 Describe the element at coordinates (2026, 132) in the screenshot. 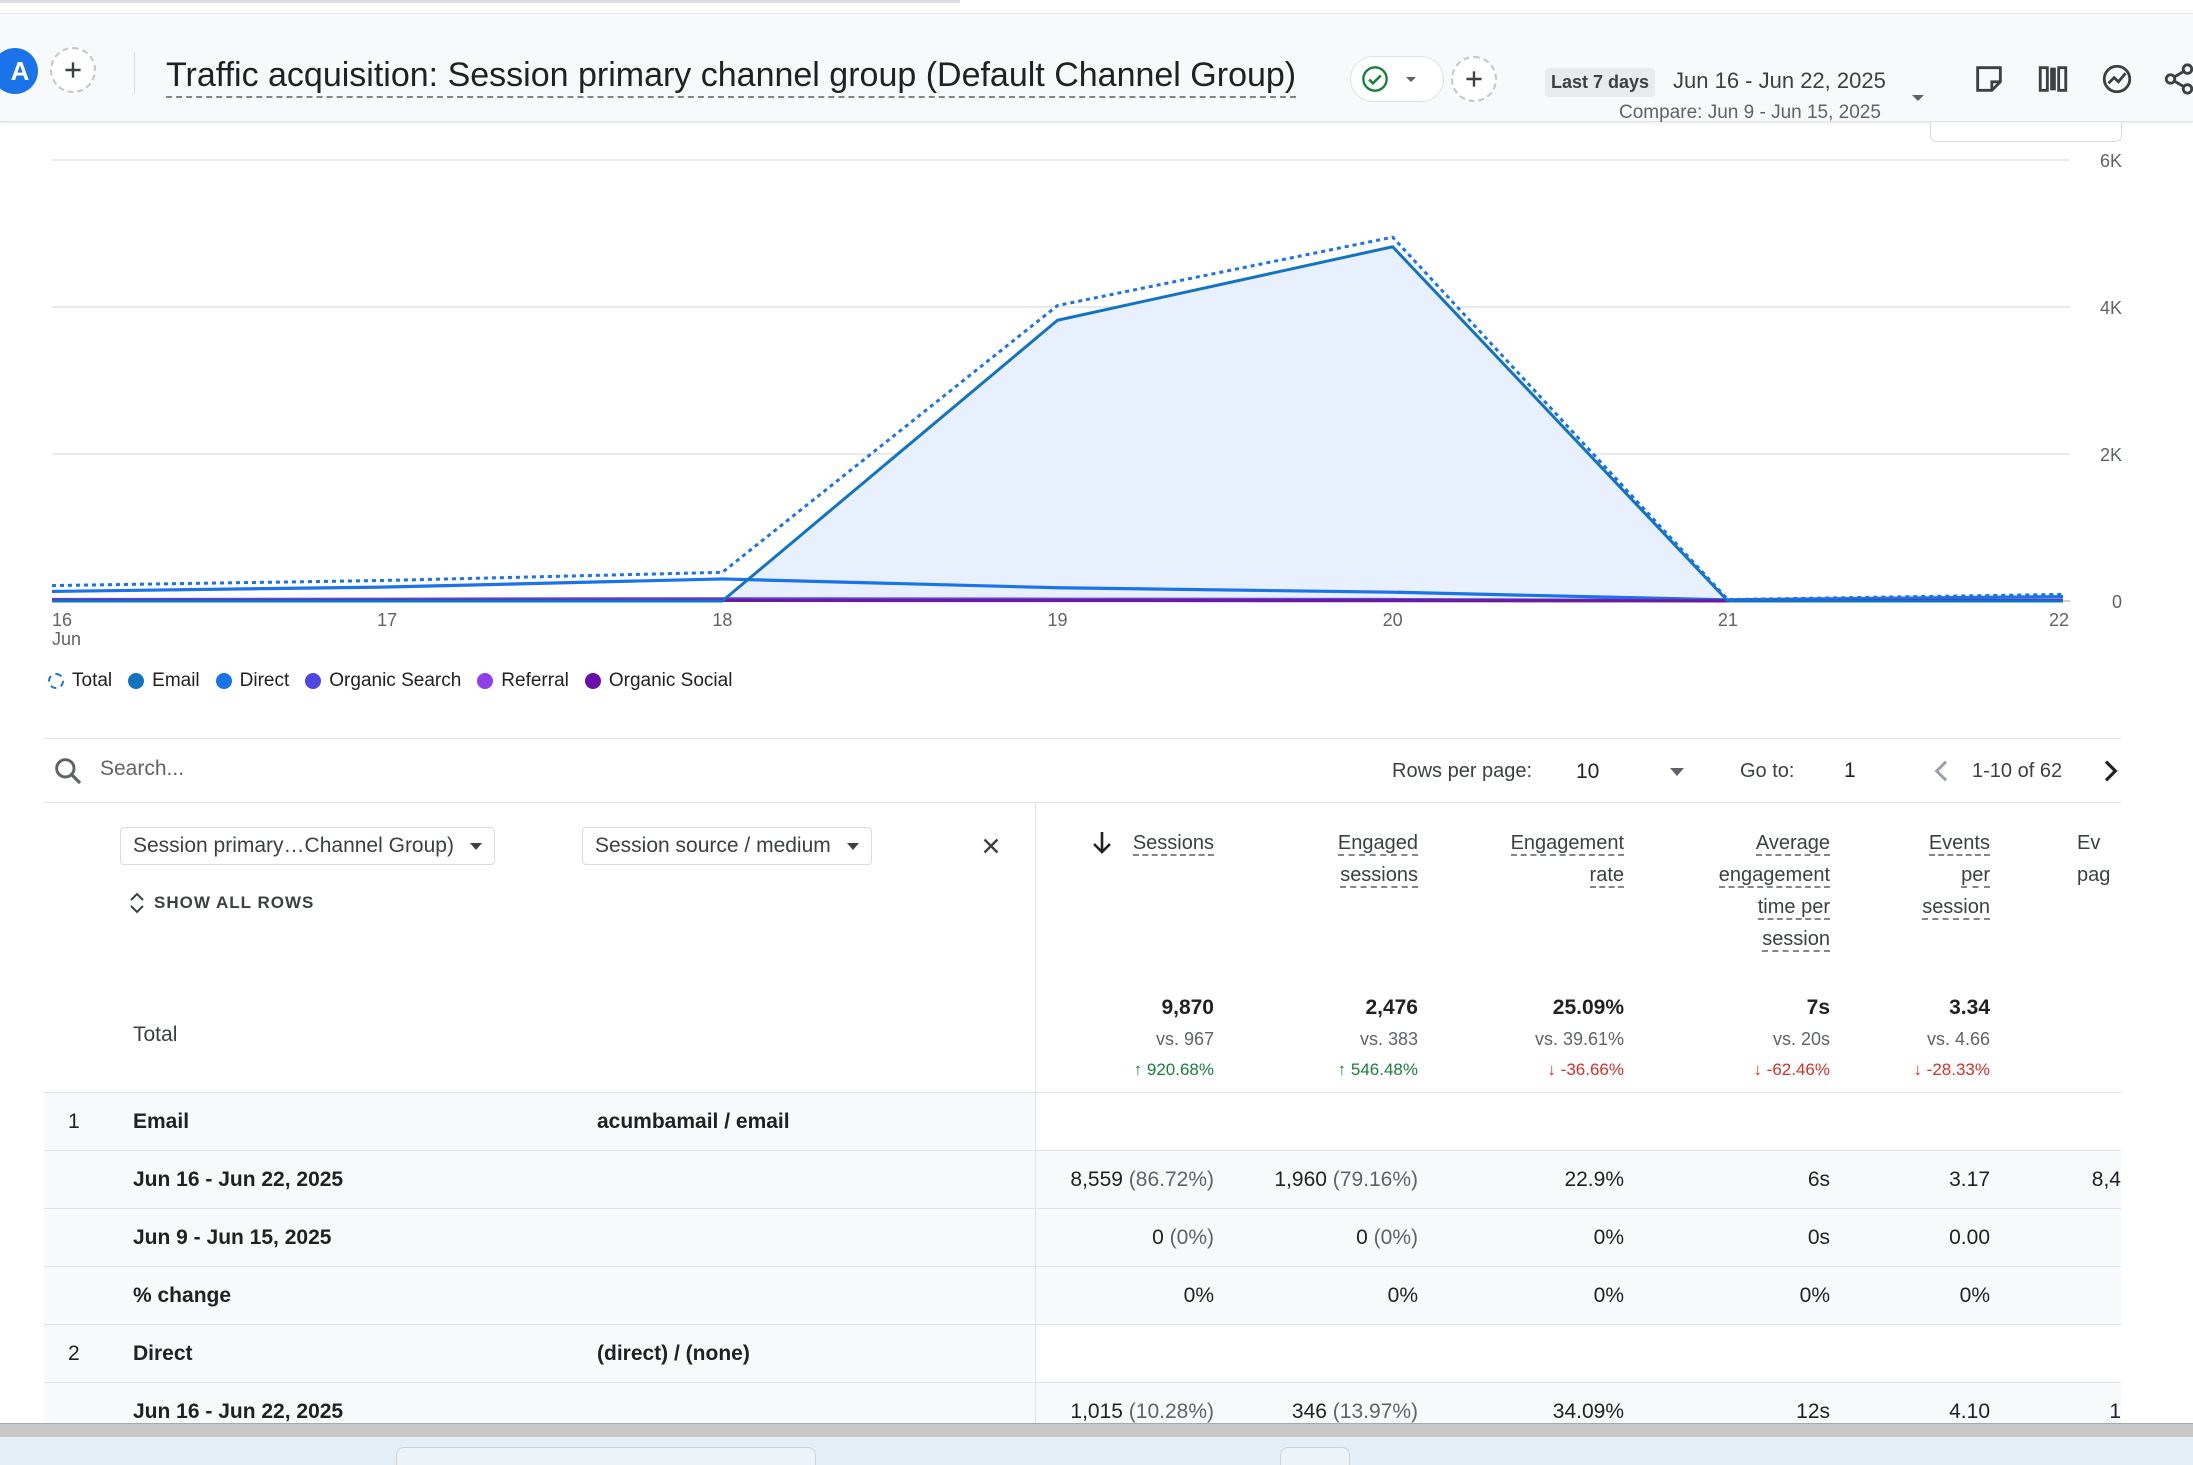

I see `chart-options-button` at that location.